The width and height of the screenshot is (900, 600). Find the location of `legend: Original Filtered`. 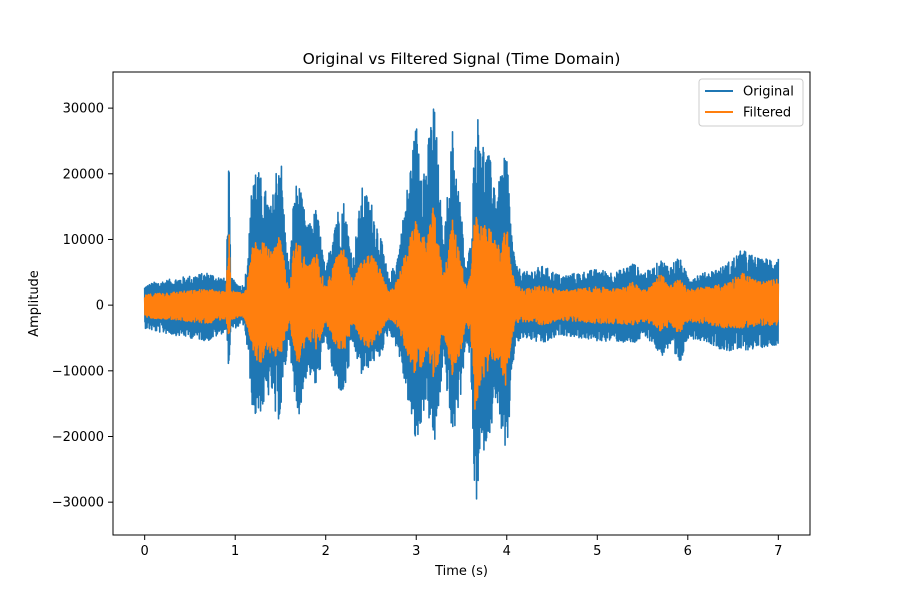

legend: Original Filtered is located at coordinates (751, 102).